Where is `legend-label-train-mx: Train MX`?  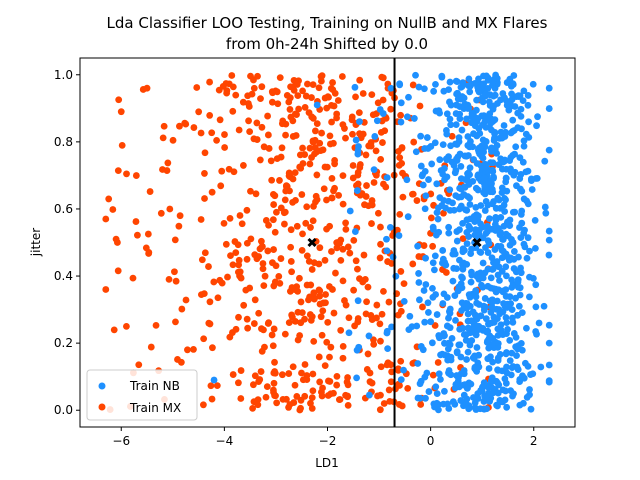
legend-label-train-mx: Train MX is located at coordinates (155, 408).